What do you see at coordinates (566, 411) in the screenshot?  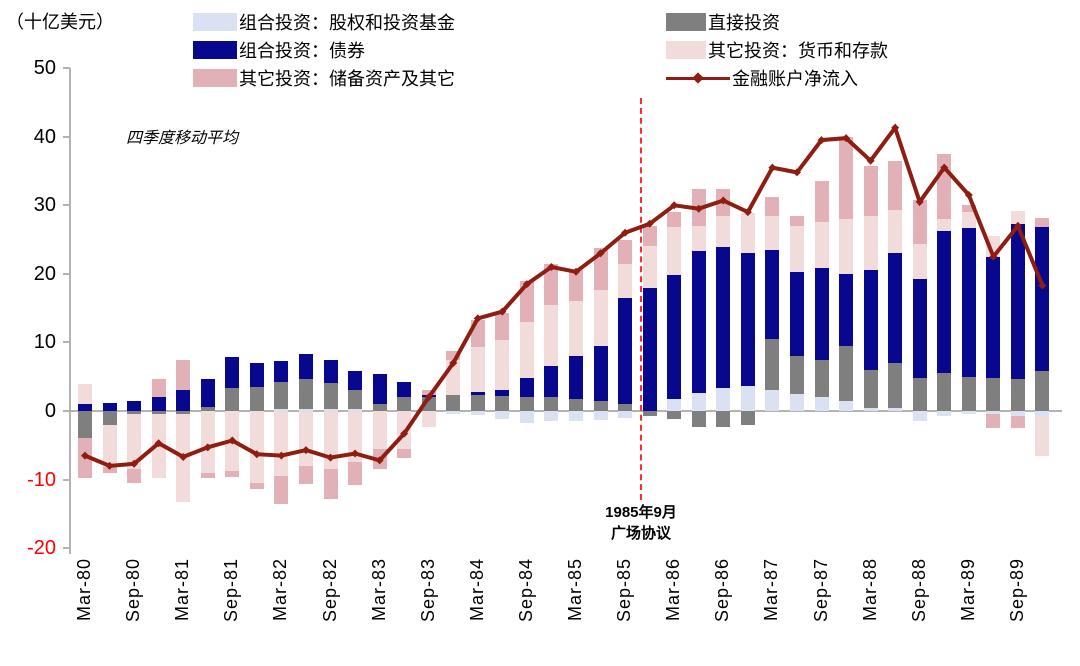 I see `zero-gridline` at bounding box center [566, 411].